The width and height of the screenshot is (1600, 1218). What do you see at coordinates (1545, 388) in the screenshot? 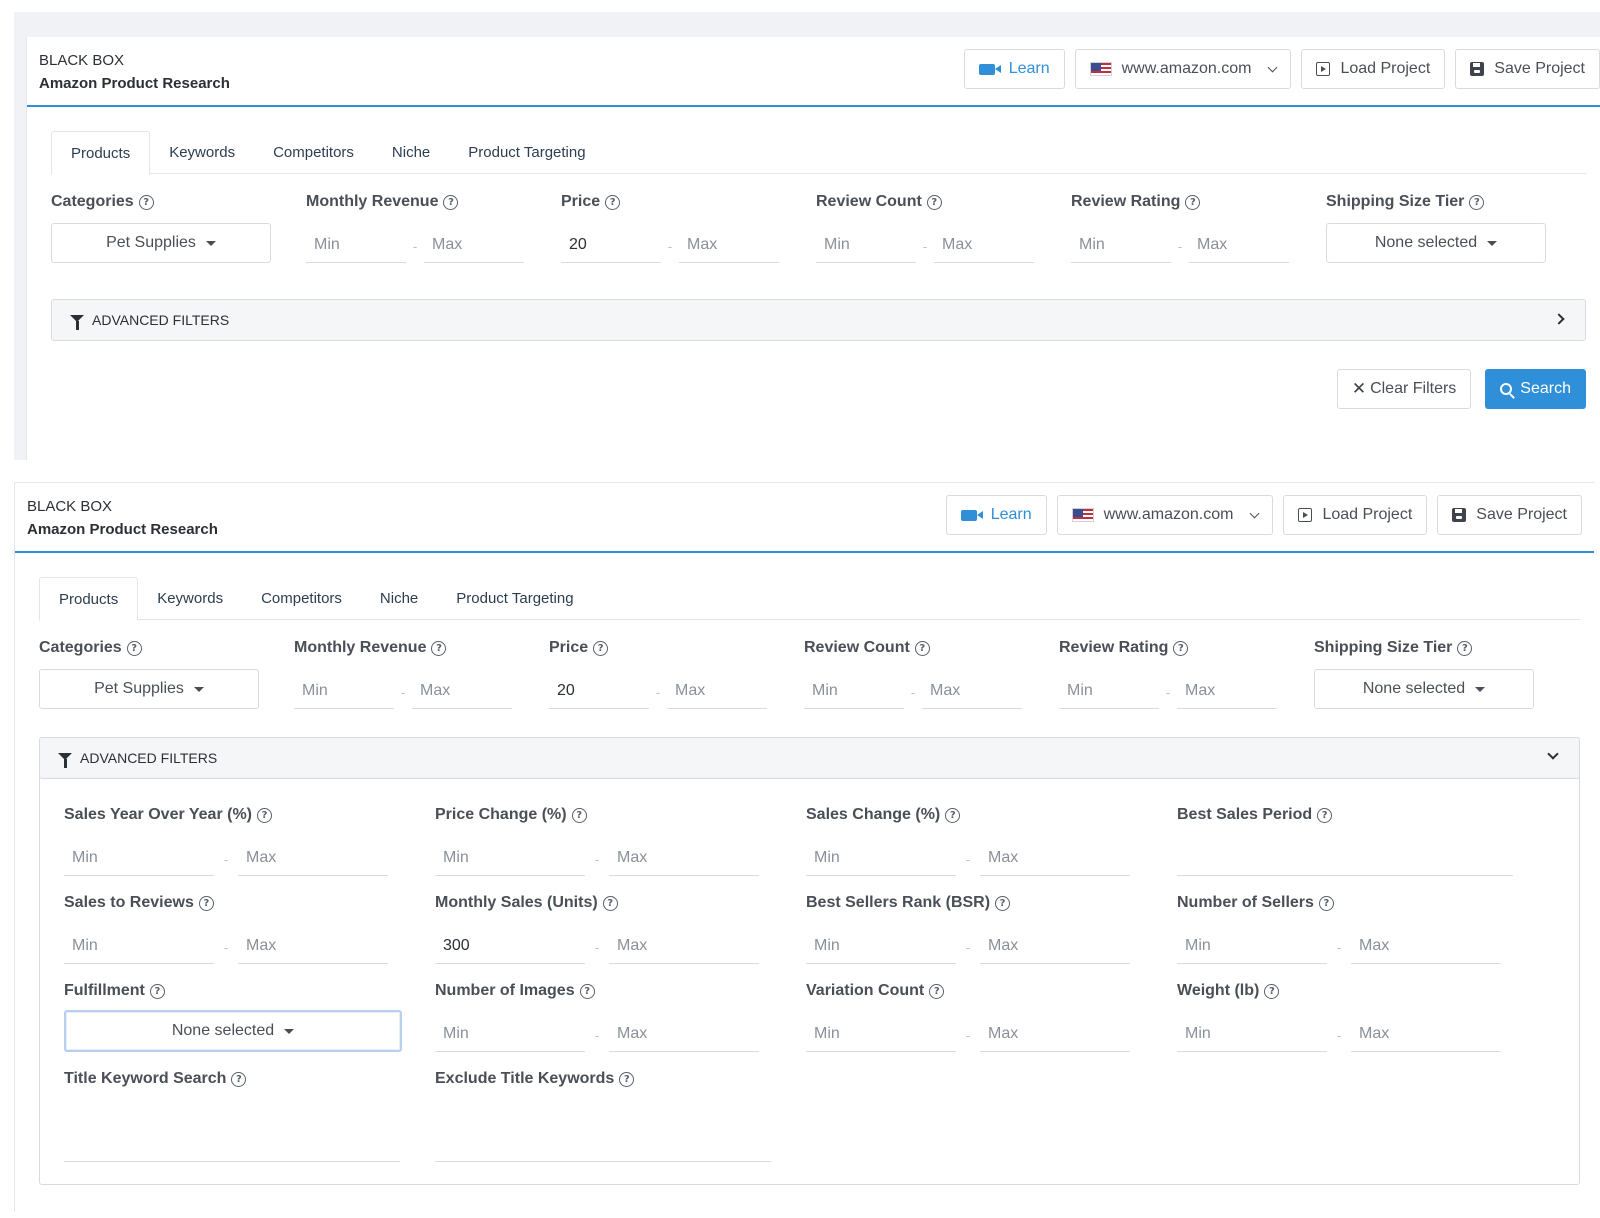
I see `search-label: Search` at bounding box center [1545, 388].